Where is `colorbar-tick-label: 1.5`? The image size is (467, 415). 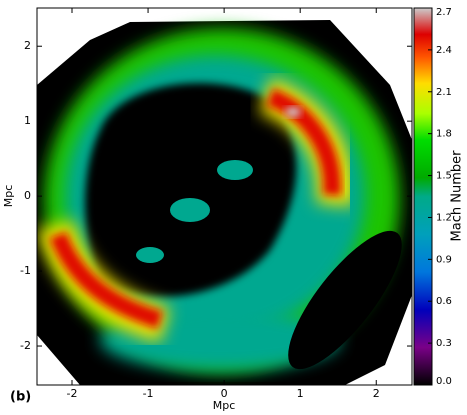
colorbar-tick-label: 1.5 is located at coordinates (444, 176).